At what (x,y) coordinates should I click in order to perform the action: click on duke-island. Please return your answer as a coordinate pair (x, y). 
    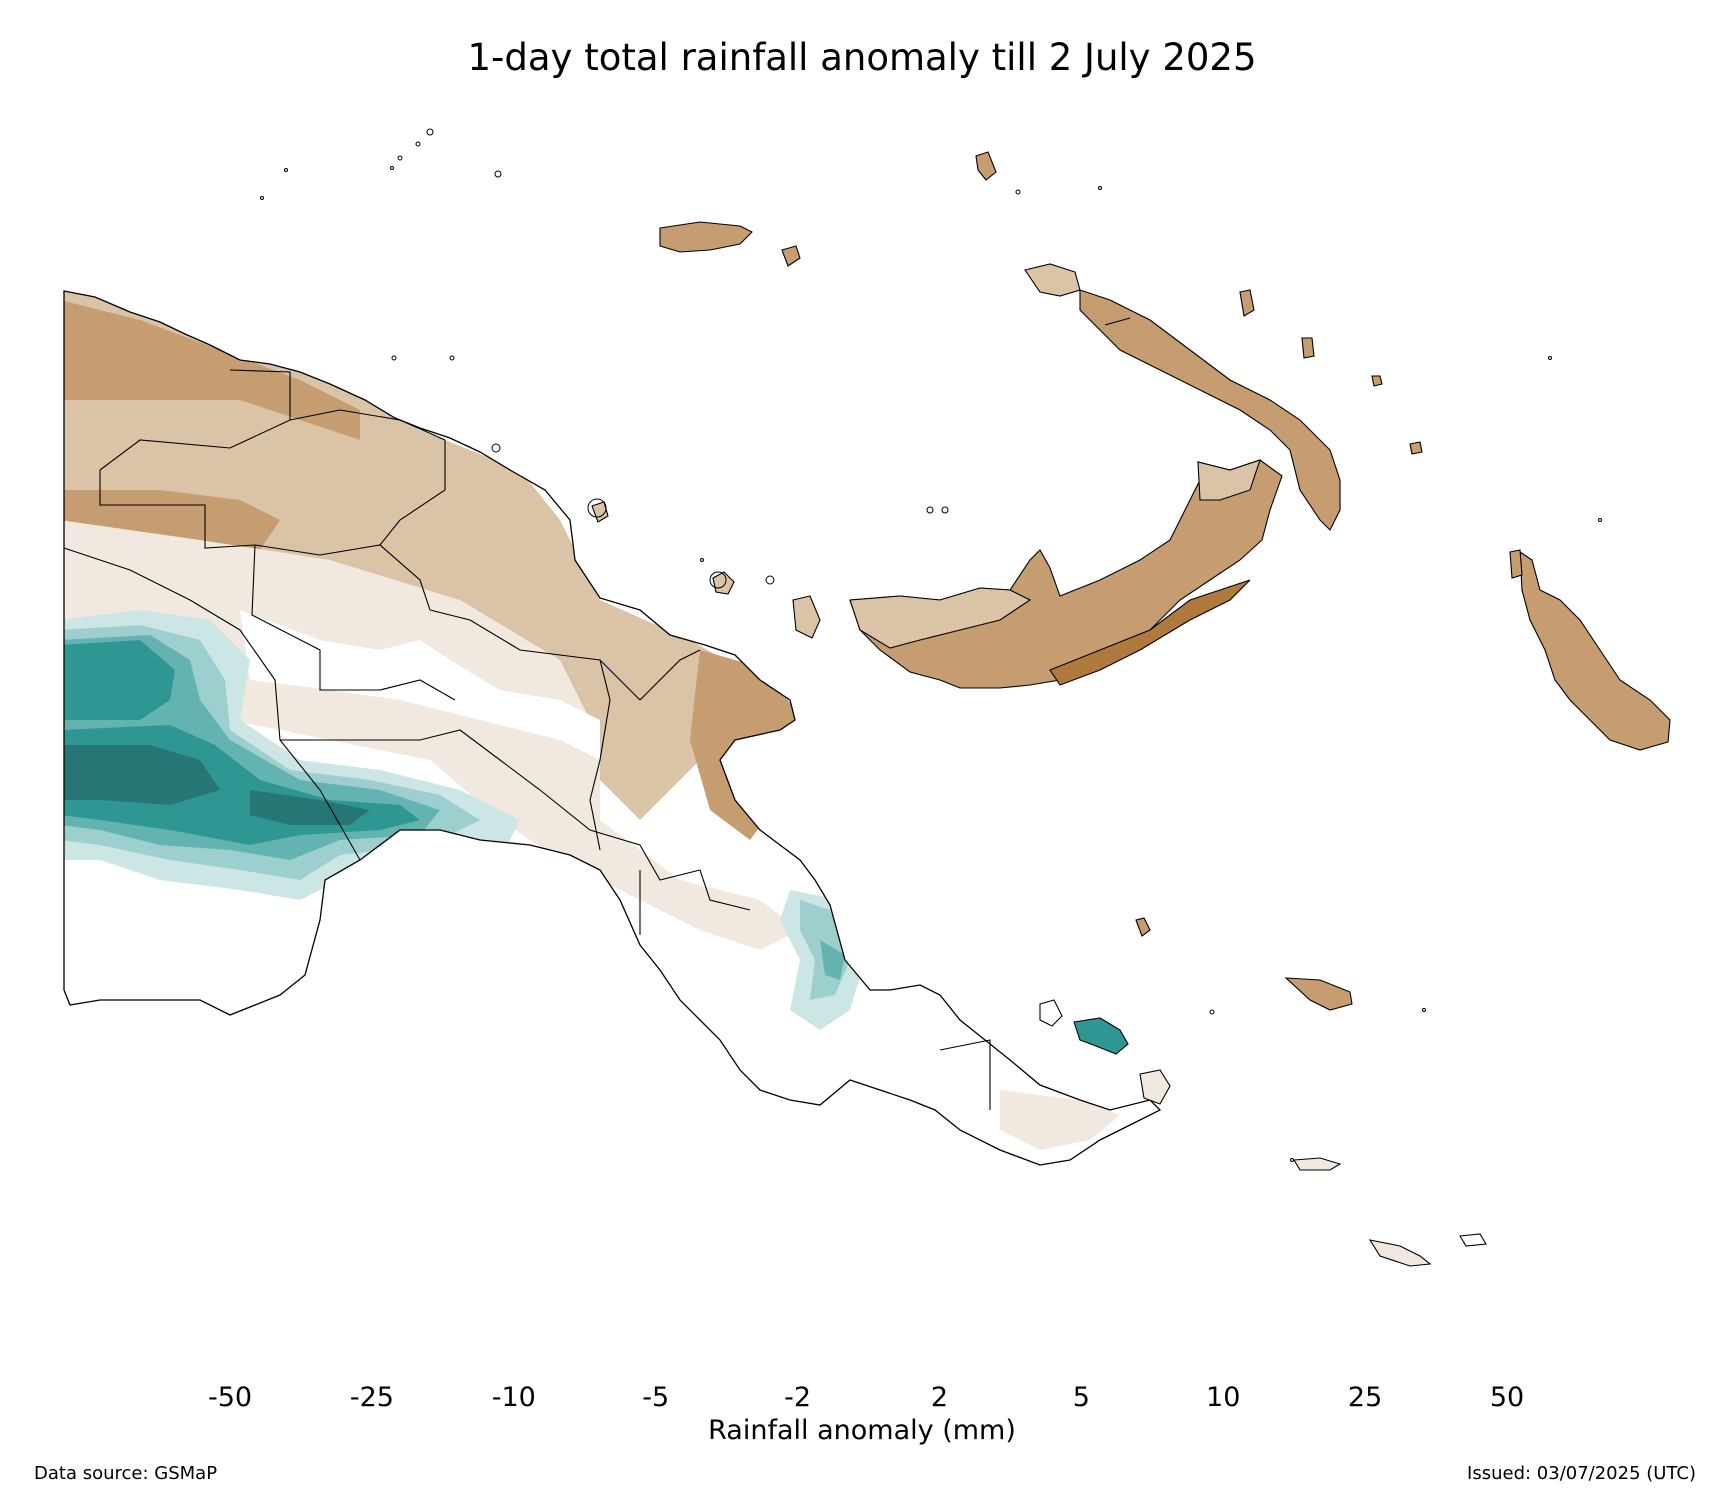
    Looking at the image, I should click on (1377, 381).